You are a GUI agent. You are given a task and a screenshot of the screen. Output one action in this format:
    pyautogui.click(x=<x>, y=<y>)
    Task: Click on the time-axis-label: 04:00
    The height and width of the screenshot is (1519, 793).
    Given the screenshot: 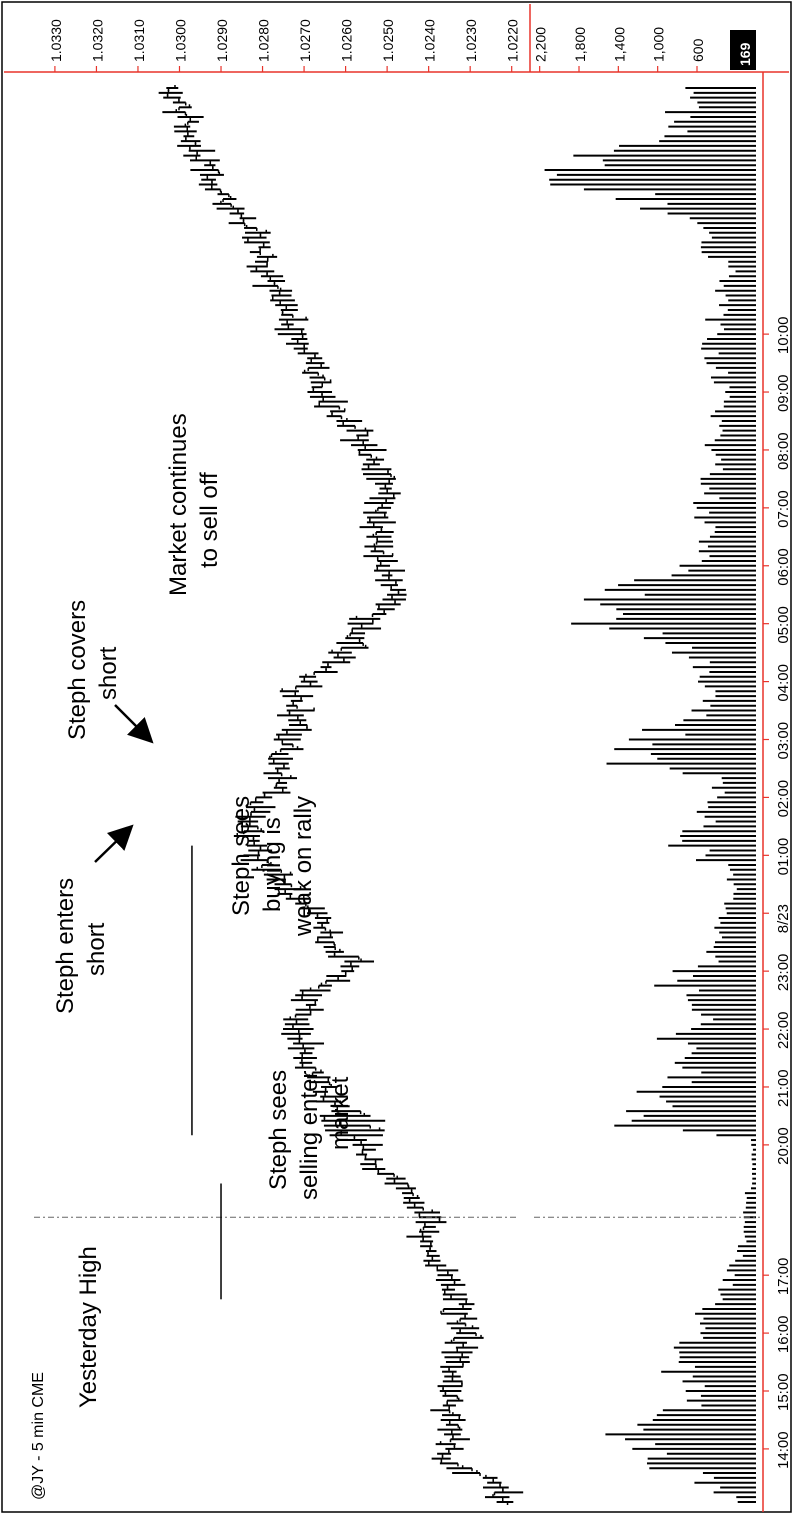 What is the action you would take?
    pyautogui.click(x=783, y=683)
    